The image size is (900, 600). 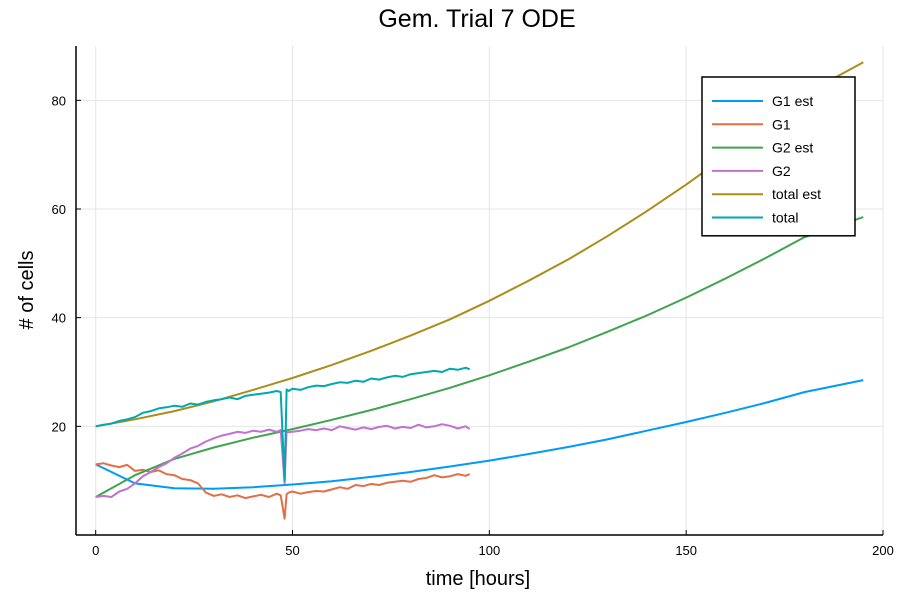 I want to click on legend-box, so click(x=778, y=156).